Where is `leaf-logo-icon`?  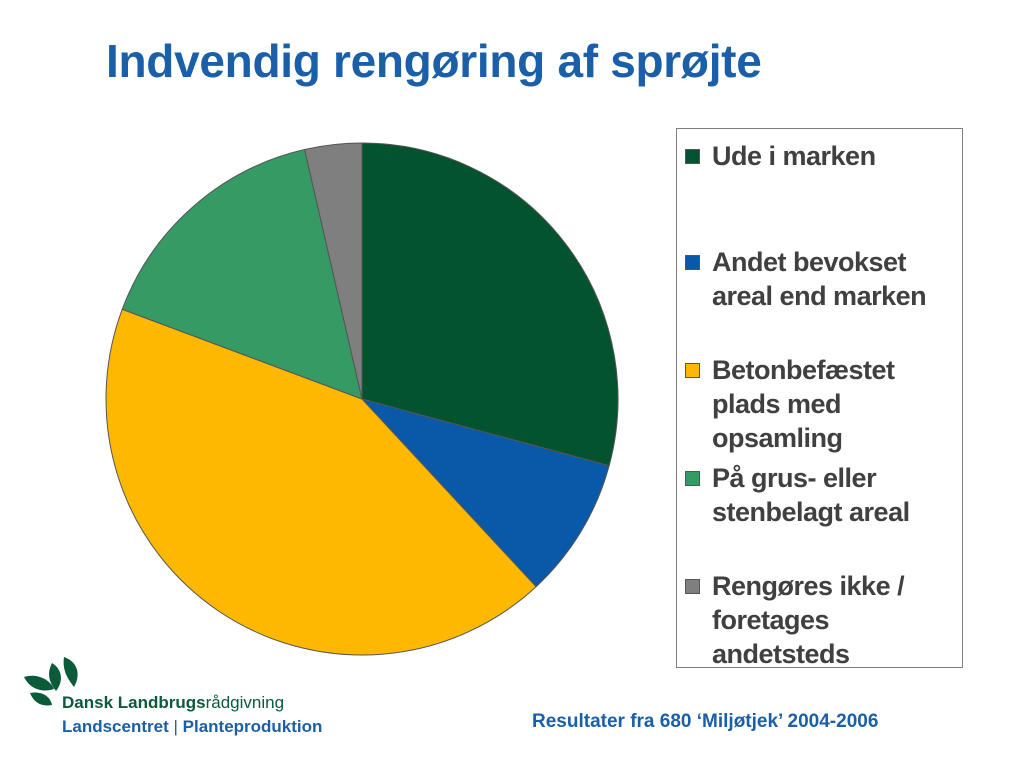 leaf-logo-icon is located at coordinates (51, 681).